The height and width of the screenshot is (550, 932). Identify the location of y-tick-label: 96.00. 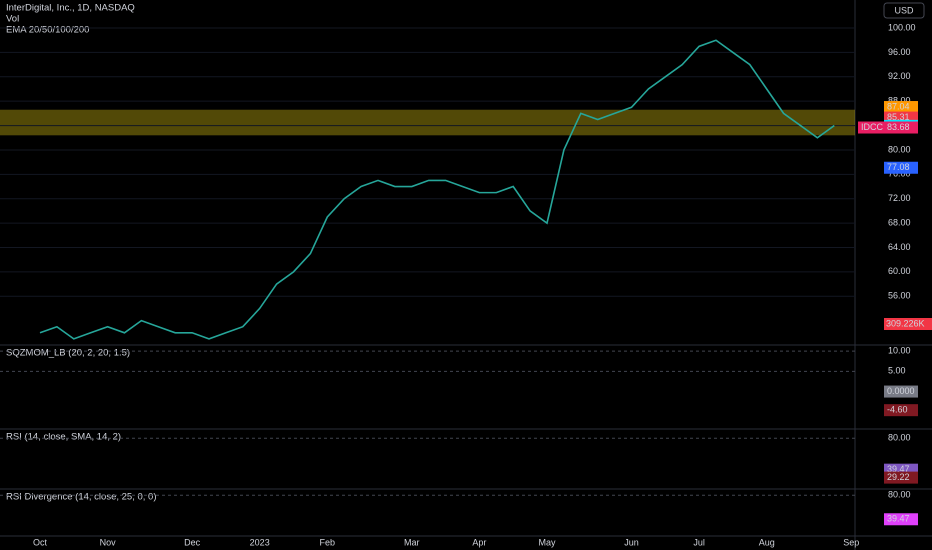
(899, 52).